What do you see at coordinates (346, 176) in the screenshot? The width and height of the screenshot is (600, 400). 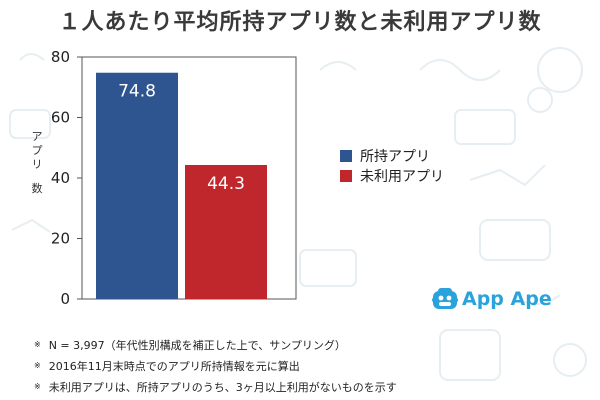 I see `legend-swatch-unused` at bounding box center [346, 176].